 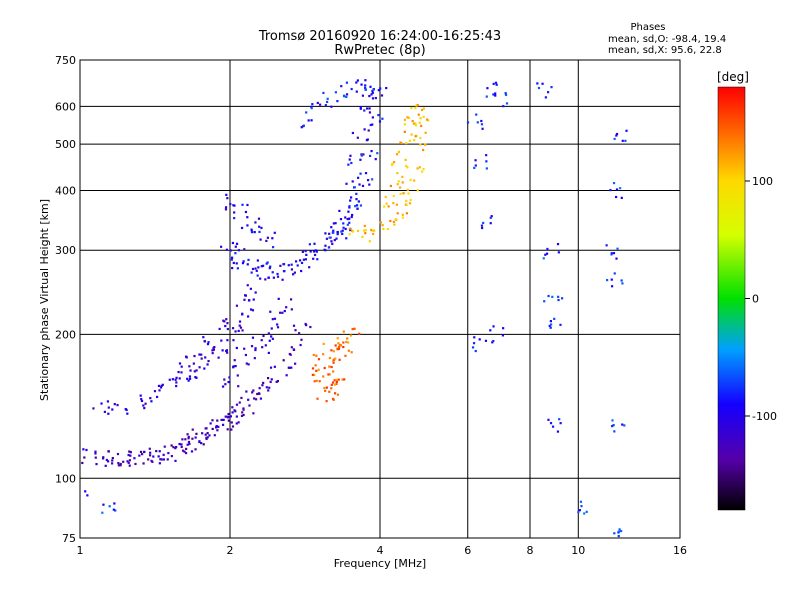 What do you see at coordinates (762, 181) in the screenshot?
I see `colorbar-tick-label: 100` at bounding box center [762, 181].